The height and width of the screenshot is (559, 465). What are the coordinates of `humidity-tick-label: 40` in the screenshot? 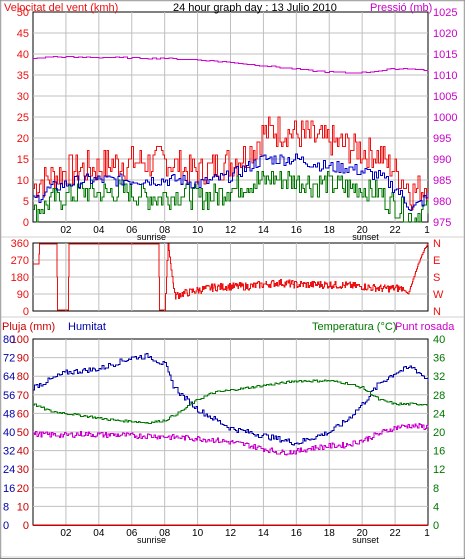 It's located at (9, 433).